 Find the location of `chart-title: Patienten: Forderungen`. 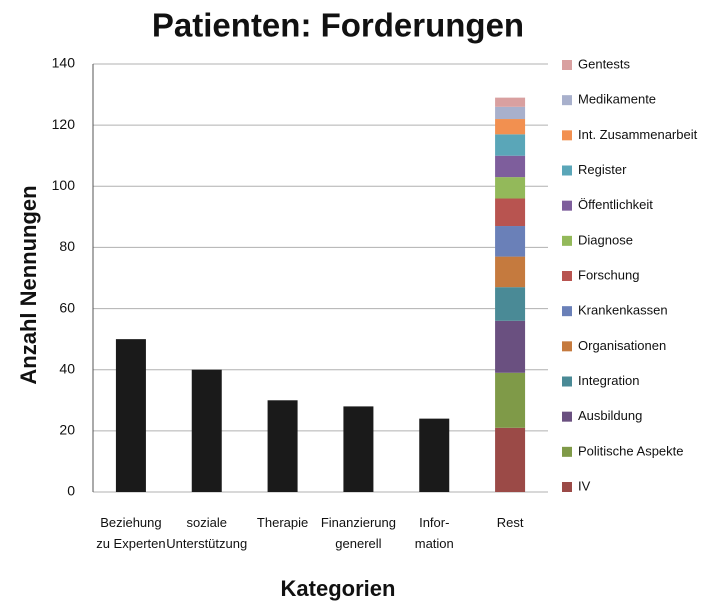

chart-title: Patienten: Forderungen is located at coordinates (338, 25).